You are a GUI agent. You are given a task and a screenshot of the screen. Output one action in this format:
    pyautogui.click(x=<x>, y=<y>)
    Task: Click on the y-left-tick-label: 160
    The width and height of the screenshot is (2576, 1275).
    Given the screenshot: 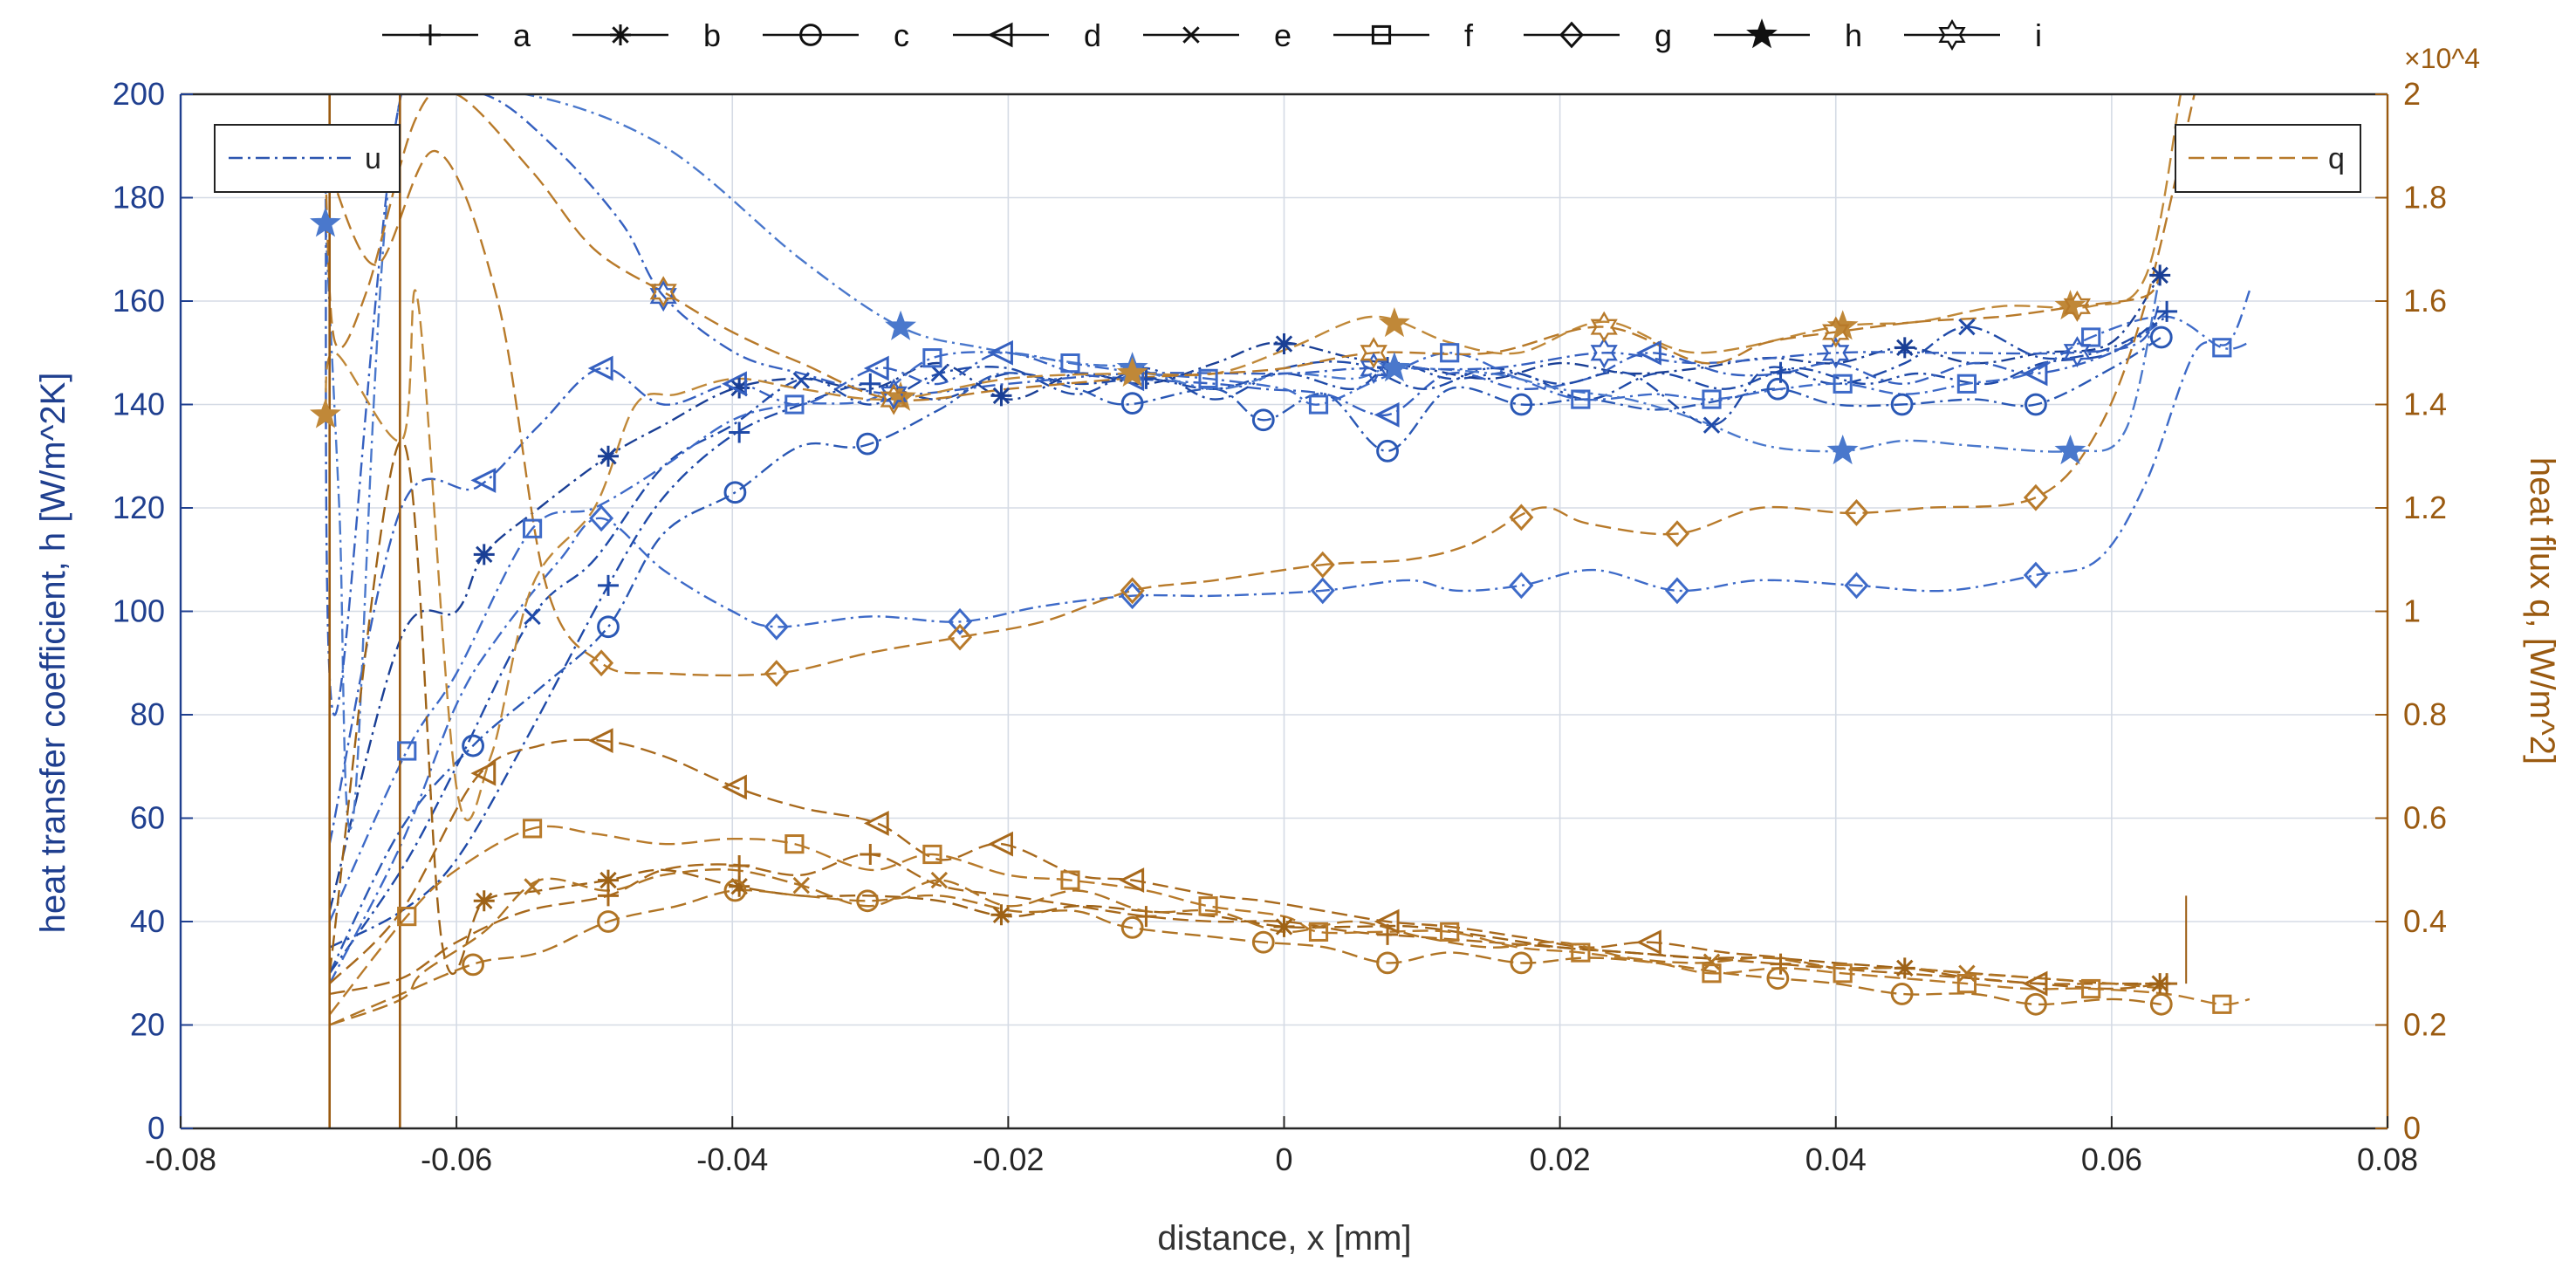 What is the action you would take?
    pyautogui.click(x=139, y=301)
    